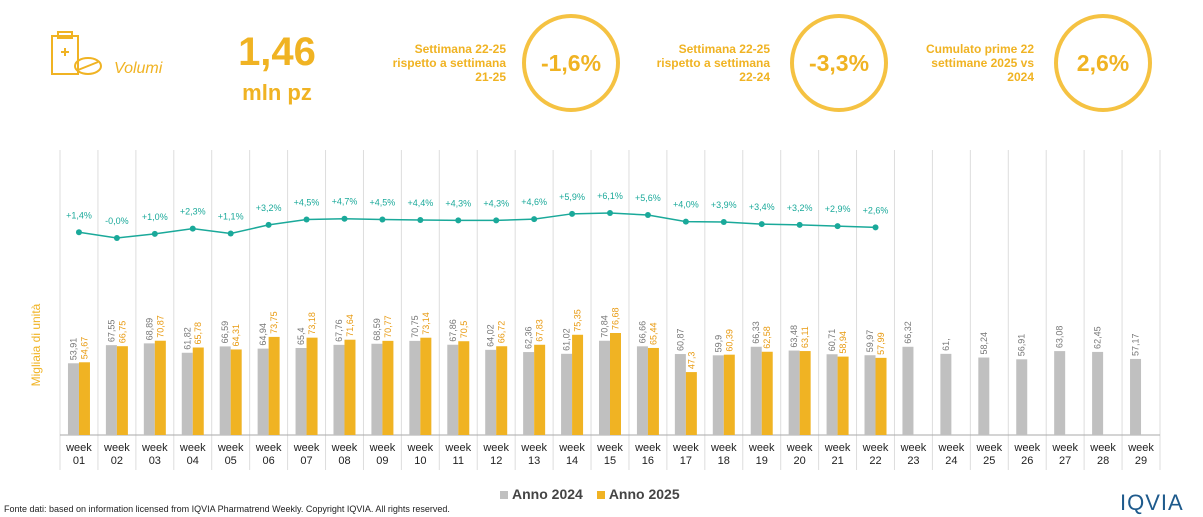 This screenshot has width=1203, height=517. What do you see at coordinates (984, 343) in the screenshot?
I see `value-label: 58,24` at bounding box center [984, 343].